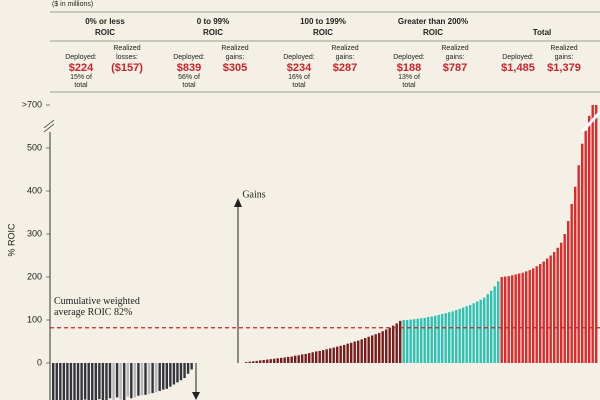  What do you see at coordinates (299, 68) in the screenshot?
I see `deployed-amount: $234` at bounding box center [299, 68].